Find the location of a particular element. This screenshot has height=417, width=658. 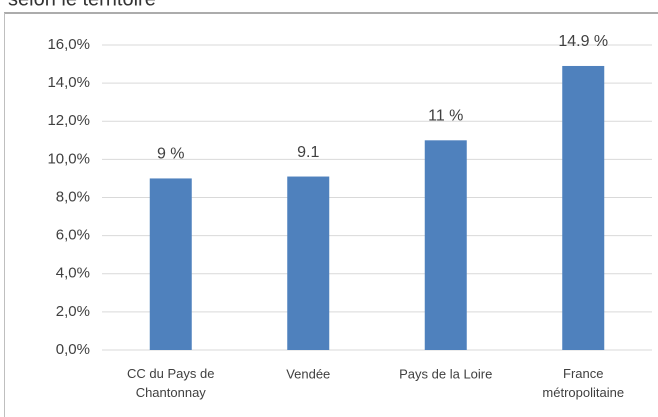

data-label: 9.1 is located at coordinates (308, 152).